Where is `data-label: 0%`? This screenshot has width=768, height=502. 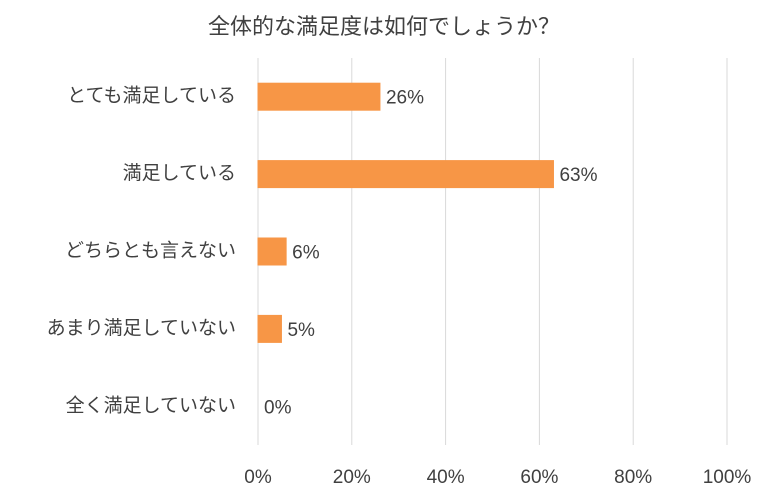 data-label: 0% is located at coordinates (278, 407).